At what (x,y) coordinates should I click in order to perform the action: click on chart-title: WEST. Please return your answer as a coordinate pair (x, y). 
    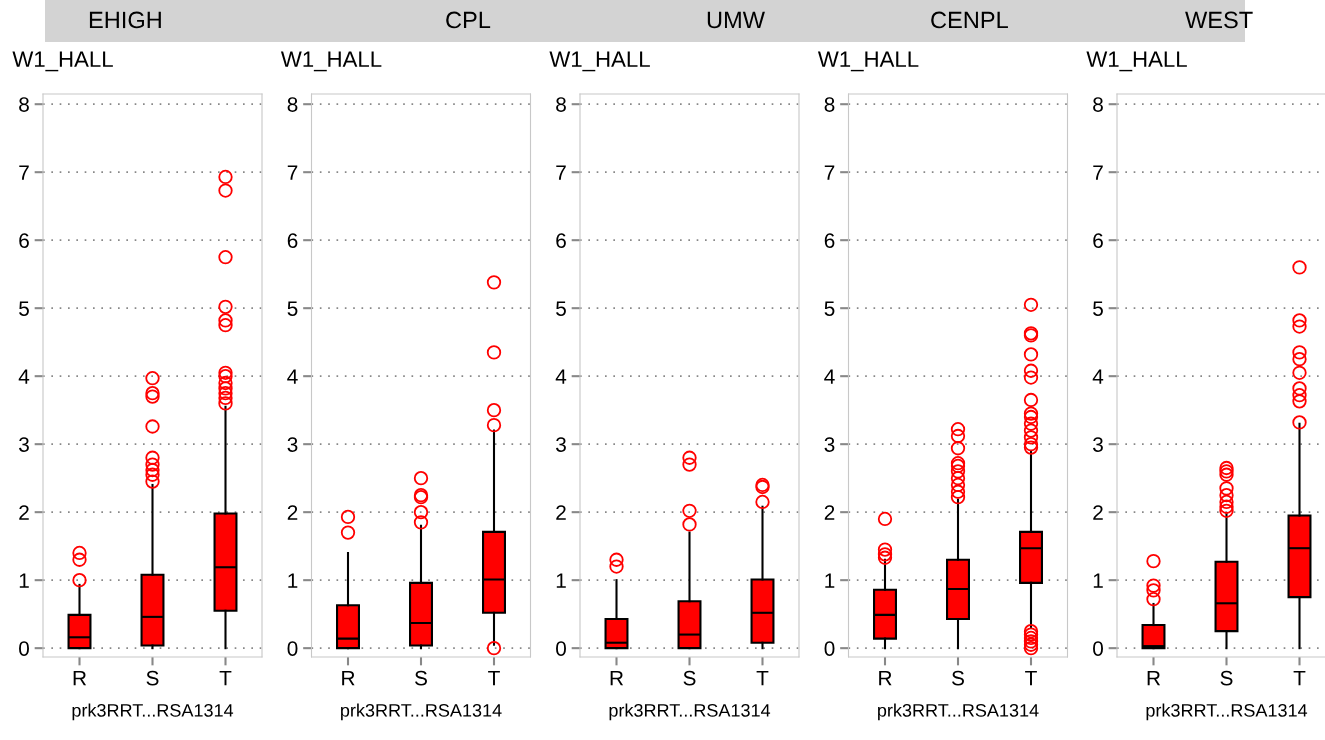
    Looking at the image, I should click on (1219, 20).